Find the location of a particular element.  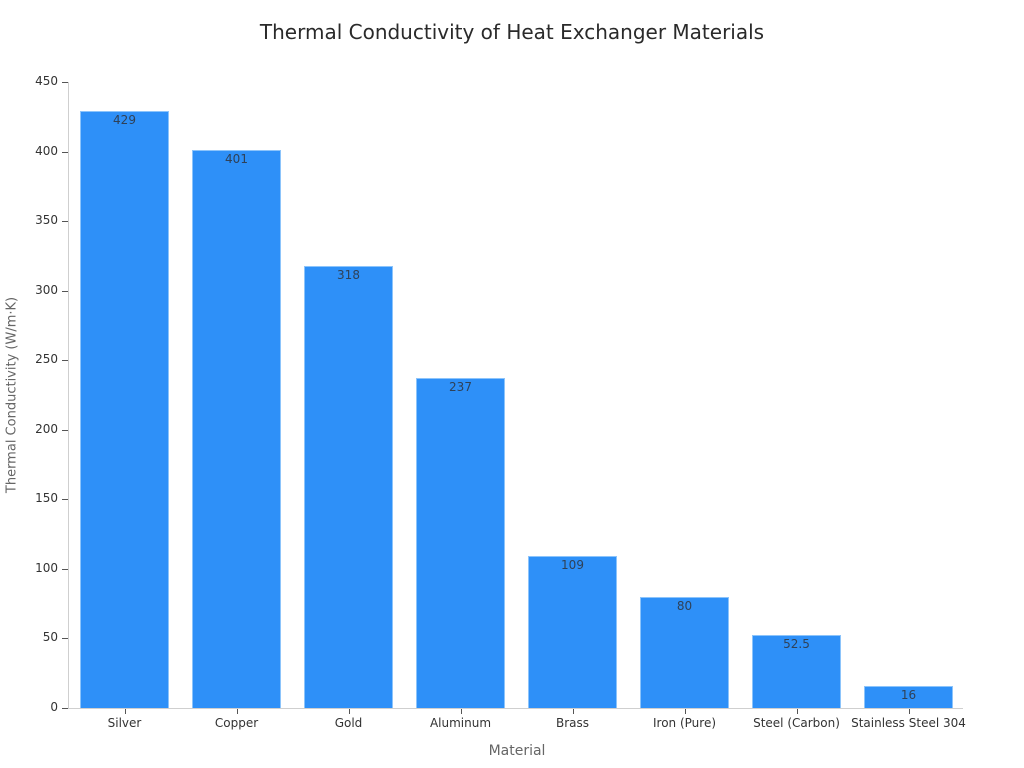

x-tick-label: Copper is located at coordinates (236, 723).